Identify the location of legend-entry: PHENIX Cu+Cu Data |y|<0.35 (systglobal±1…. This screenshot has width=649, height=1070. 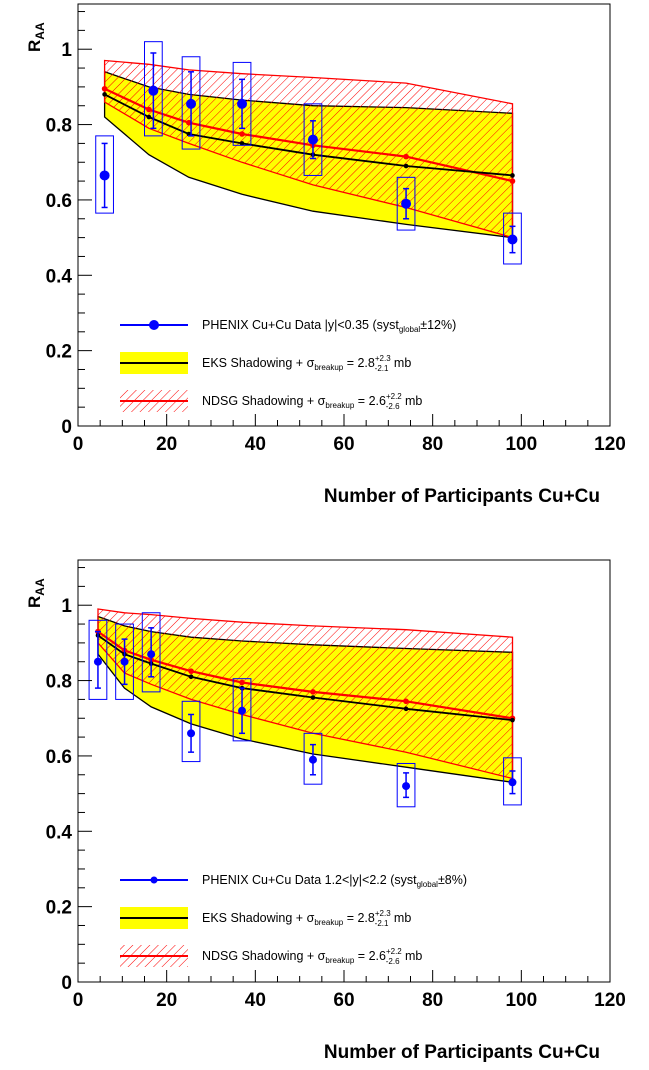
(329, 326).